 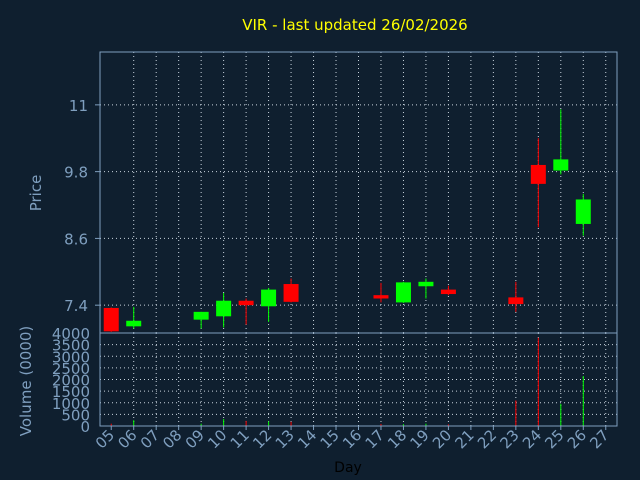 I want to click on volume-tick-label: 3500, so click(x=71, y=346).